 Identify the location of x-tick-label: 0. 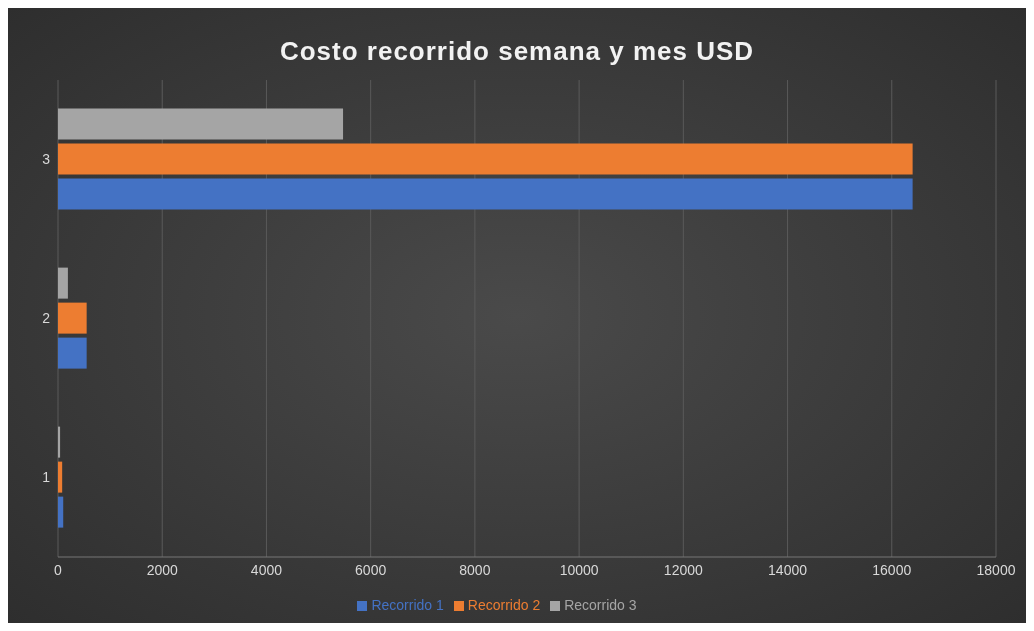
(58, 569).